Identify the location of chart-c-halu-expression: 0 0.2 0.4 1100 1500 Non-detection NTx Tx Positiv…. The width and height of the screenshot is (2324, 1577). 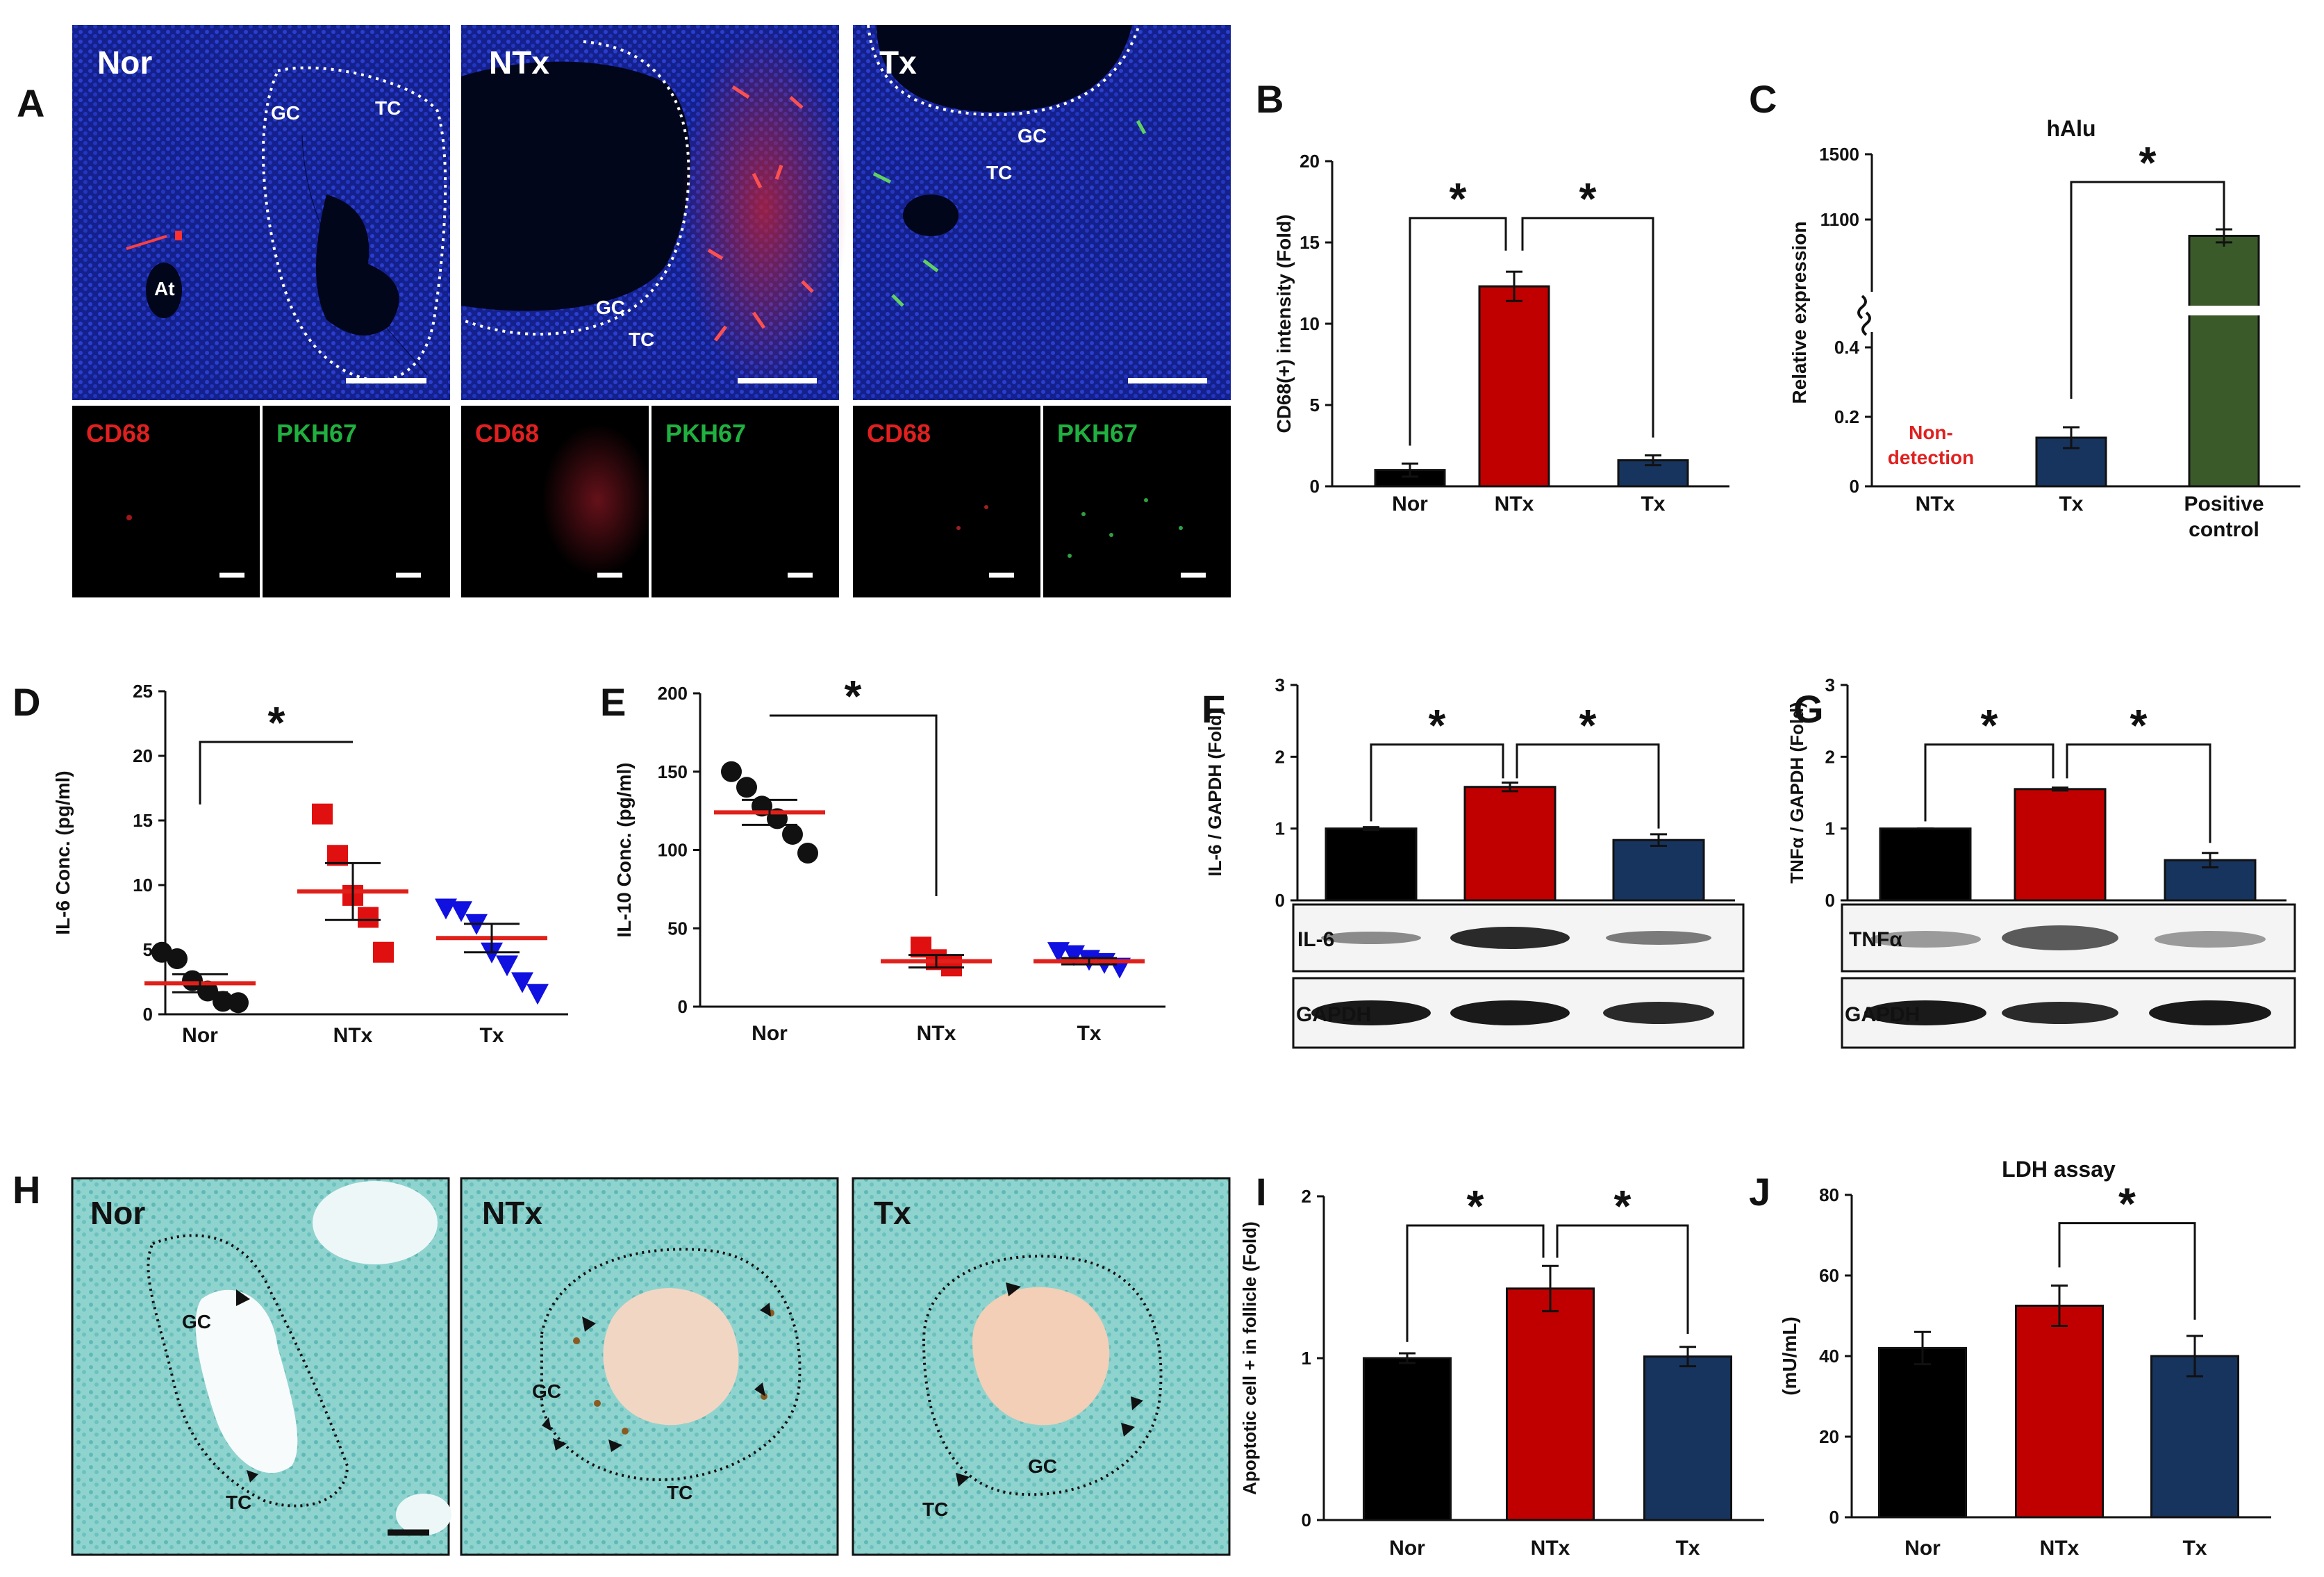
(2044, 329).